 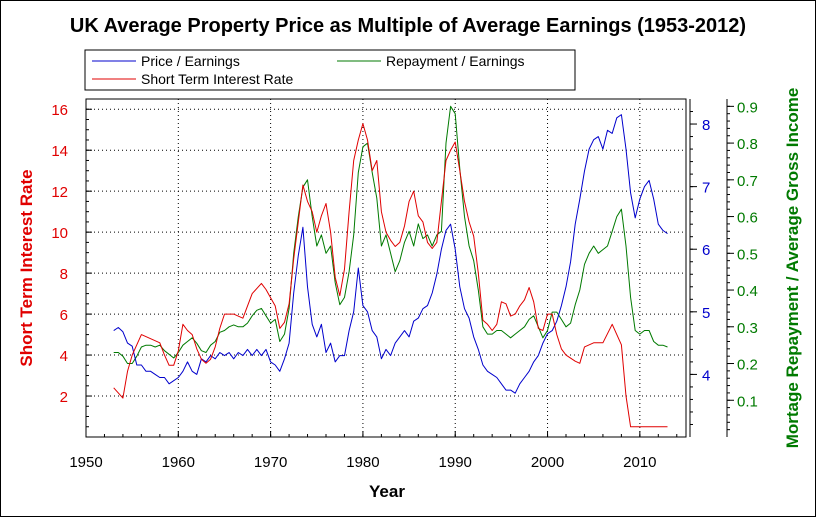 I want to click on legend-box, so click(x=330, y=70).